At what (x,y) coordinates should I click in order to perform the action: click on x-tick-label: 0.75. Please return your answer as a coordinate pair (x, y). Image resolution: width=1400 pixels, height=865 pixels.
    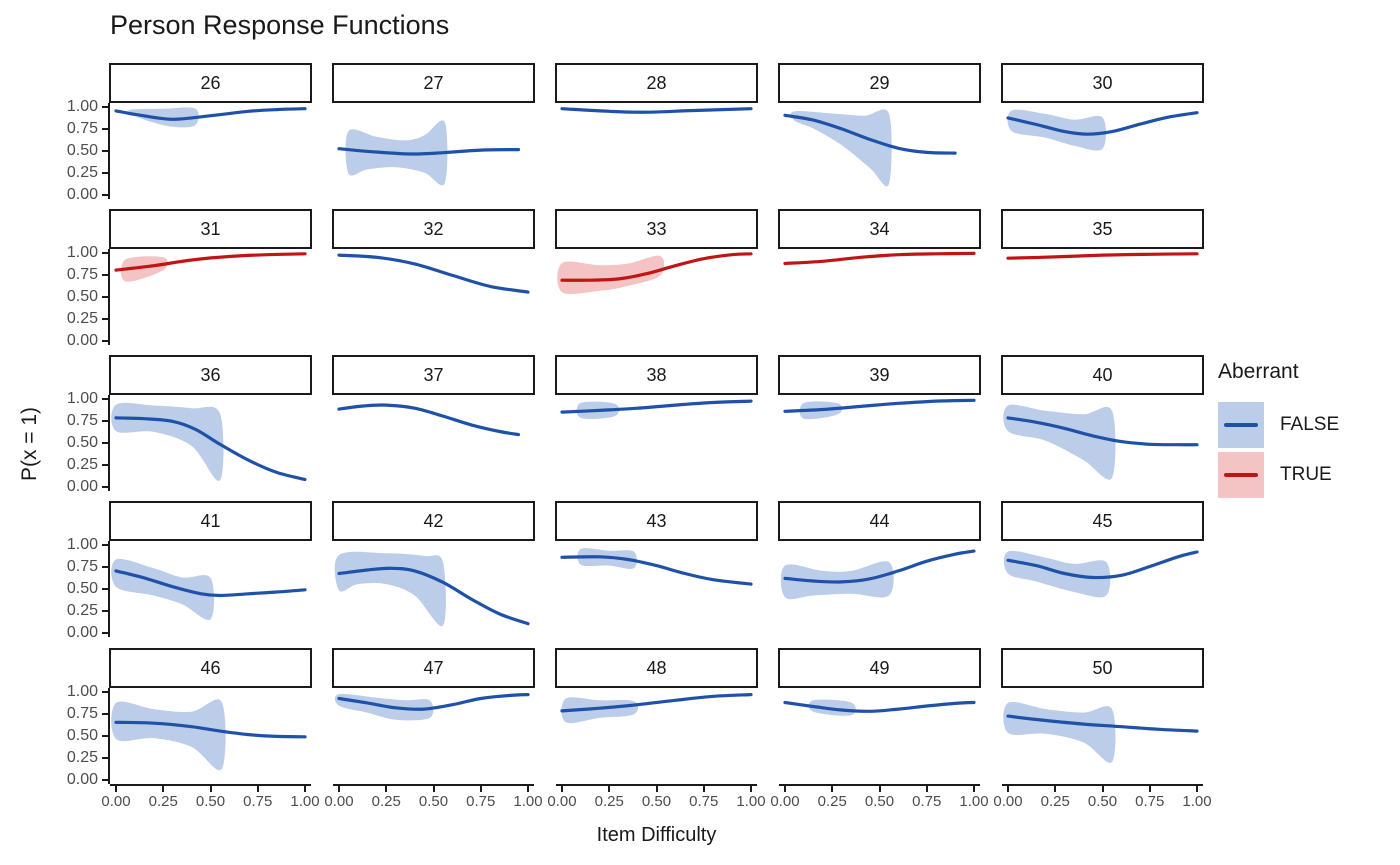
    Looking at the image, I should click on (704, 801).